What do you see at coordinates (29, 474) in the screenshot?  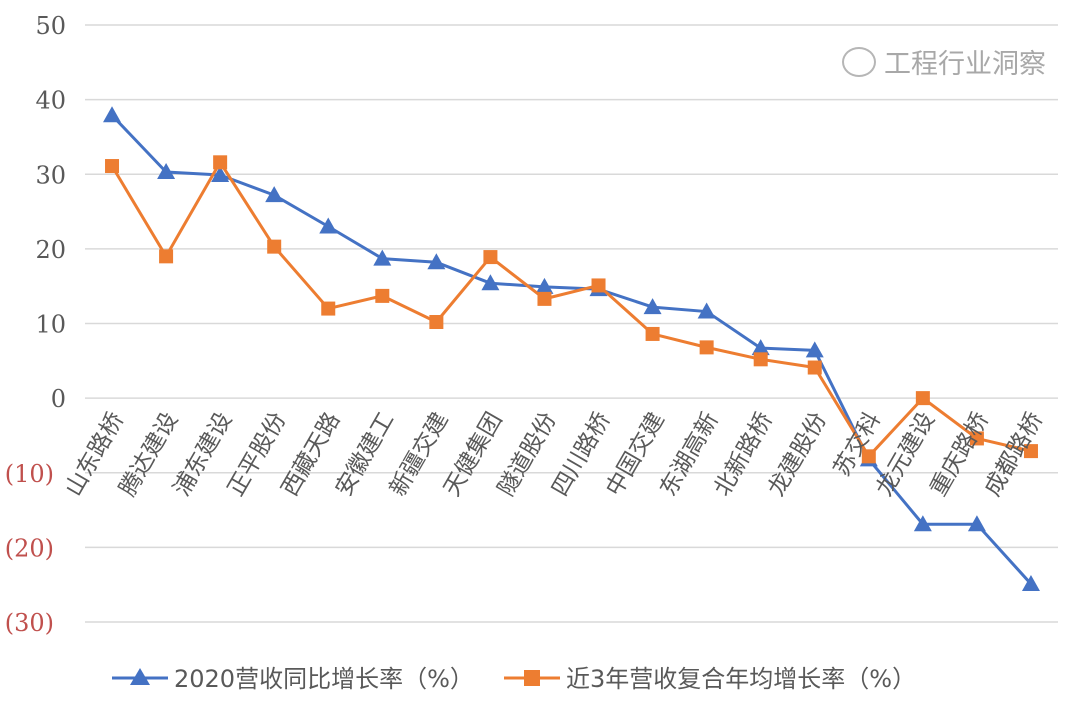 I see `y-tick-label: (10)` at bounding box center [29, 474].